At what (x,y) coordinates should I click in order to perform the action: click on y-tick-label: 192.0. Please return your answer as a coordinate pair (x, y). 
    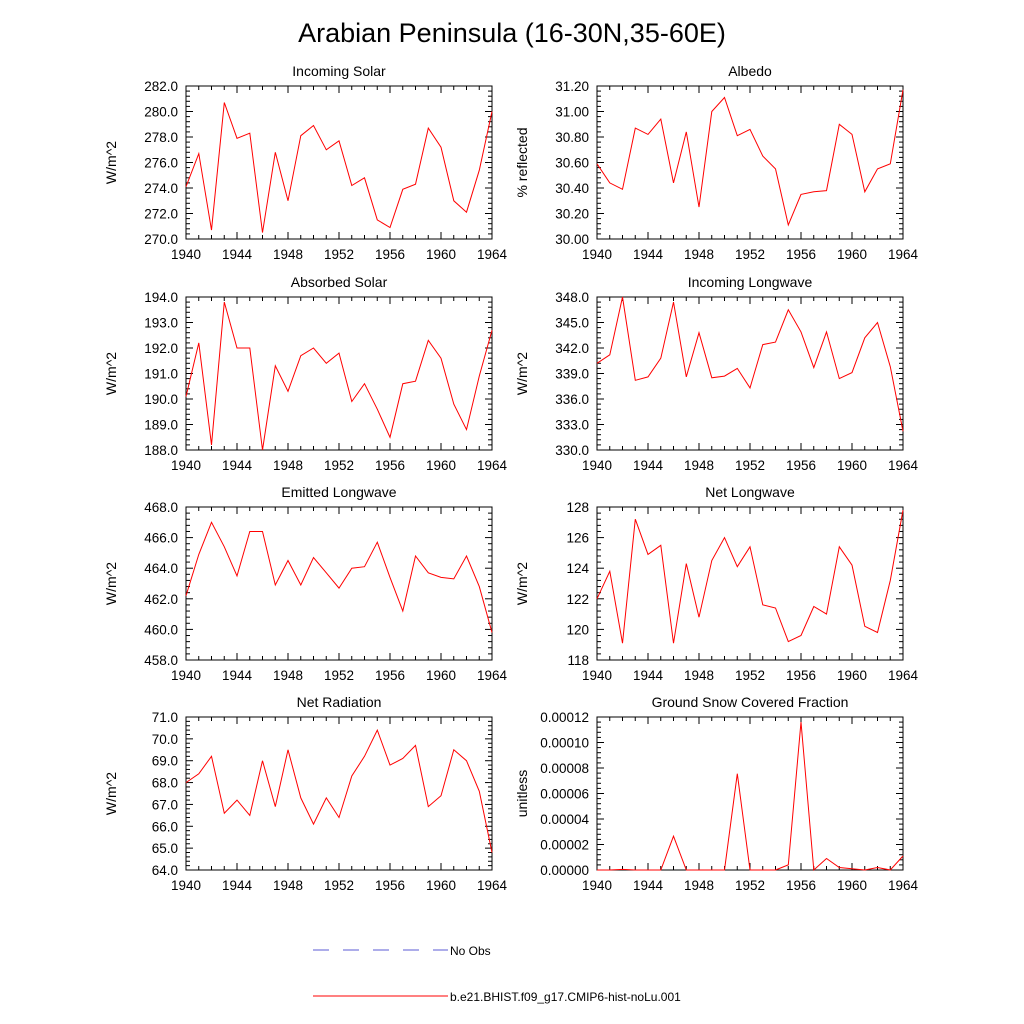
    Looking at the image, I should click on (161, 348).